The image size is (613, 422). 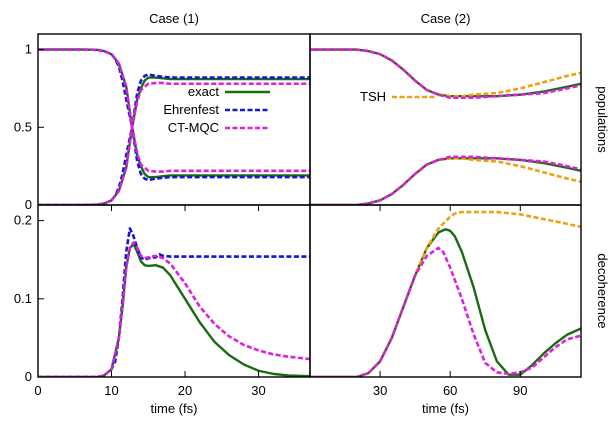 I want to click on legend-label: TSH, so click(x=373, y=96).